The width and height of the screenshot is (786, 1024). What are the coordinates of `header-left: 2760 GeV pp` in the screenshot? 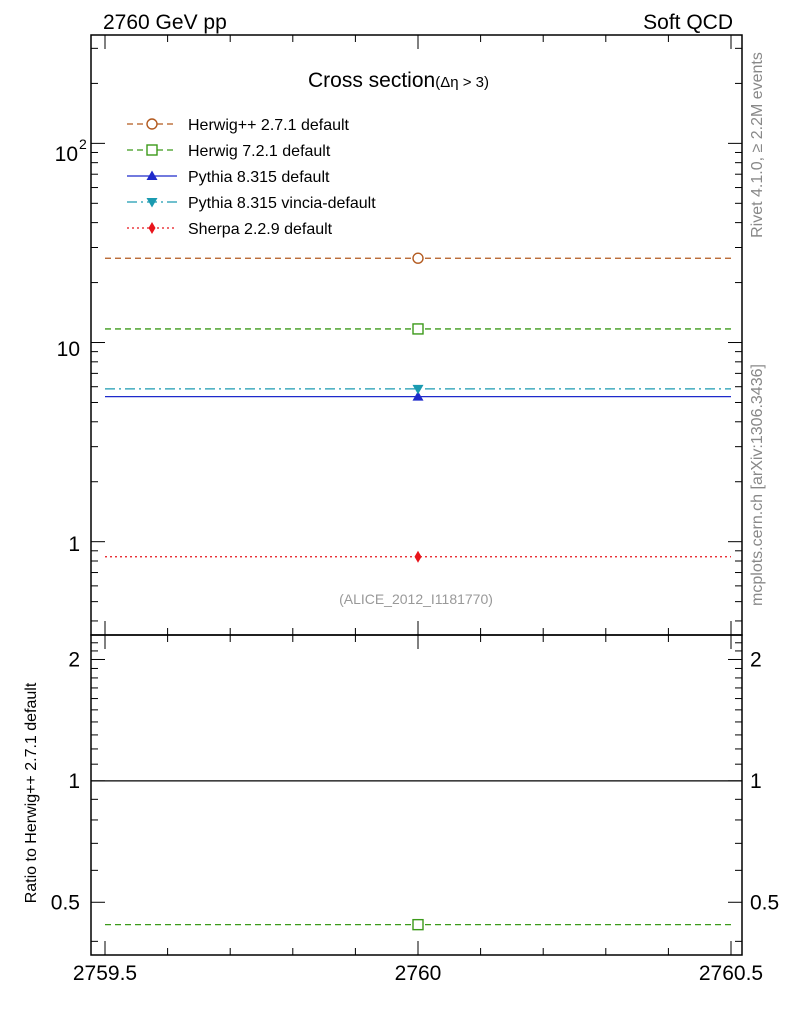 It's located at (165, 22).